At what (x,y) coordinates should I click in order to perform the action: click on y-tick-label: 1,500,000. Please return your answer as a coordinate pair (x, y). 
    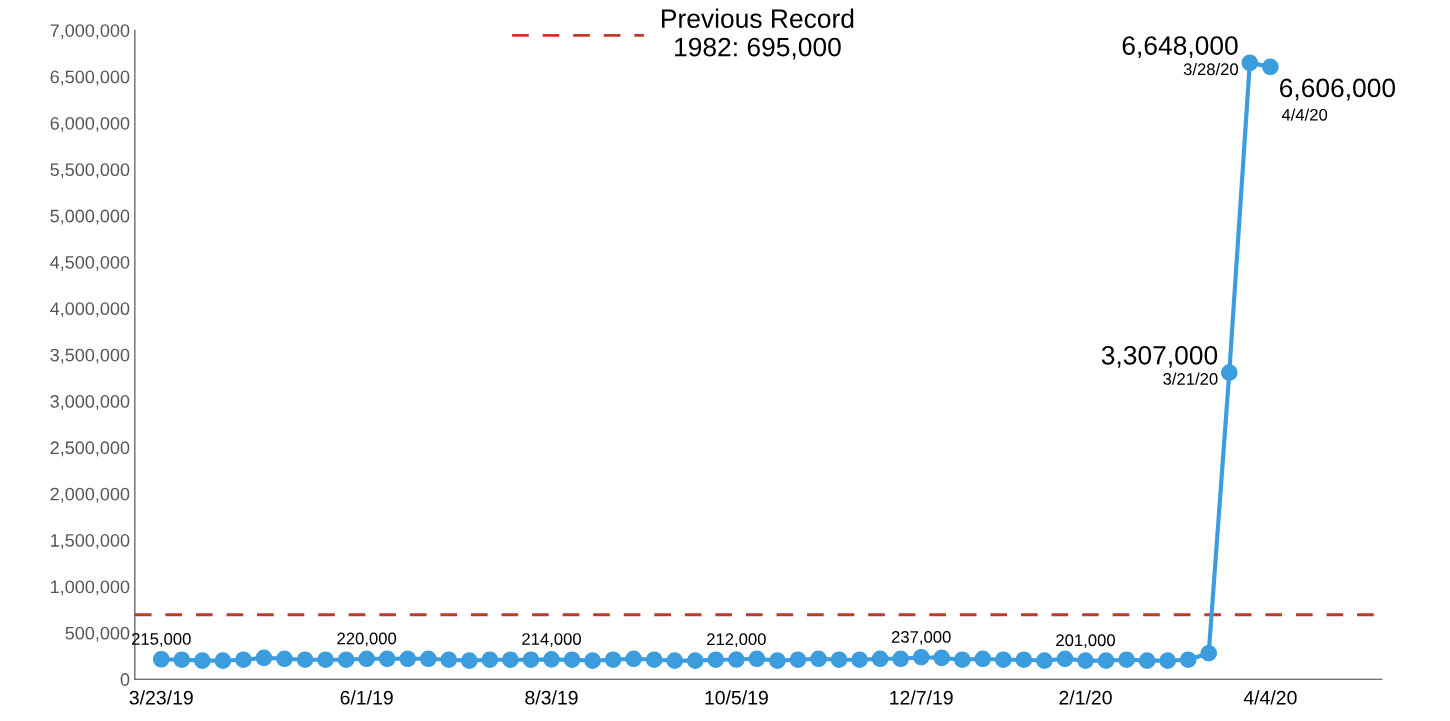
    Looking at the image, I should click on (90, 541).